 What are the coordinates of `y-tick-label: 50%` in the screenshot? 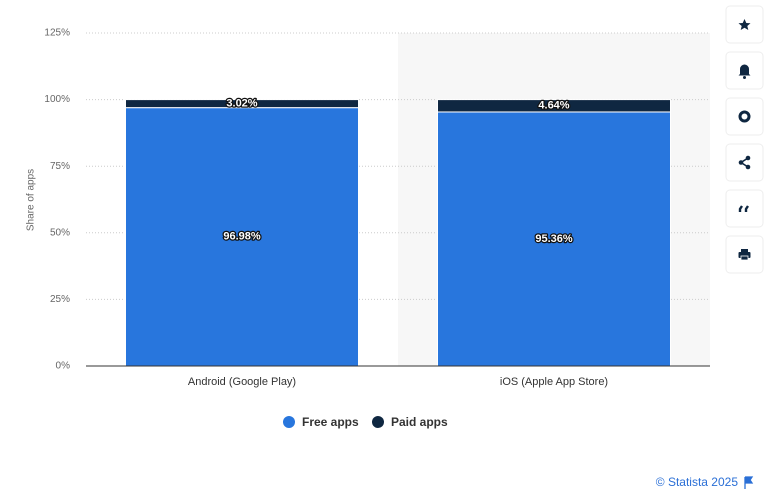 It's located at (60, 232).